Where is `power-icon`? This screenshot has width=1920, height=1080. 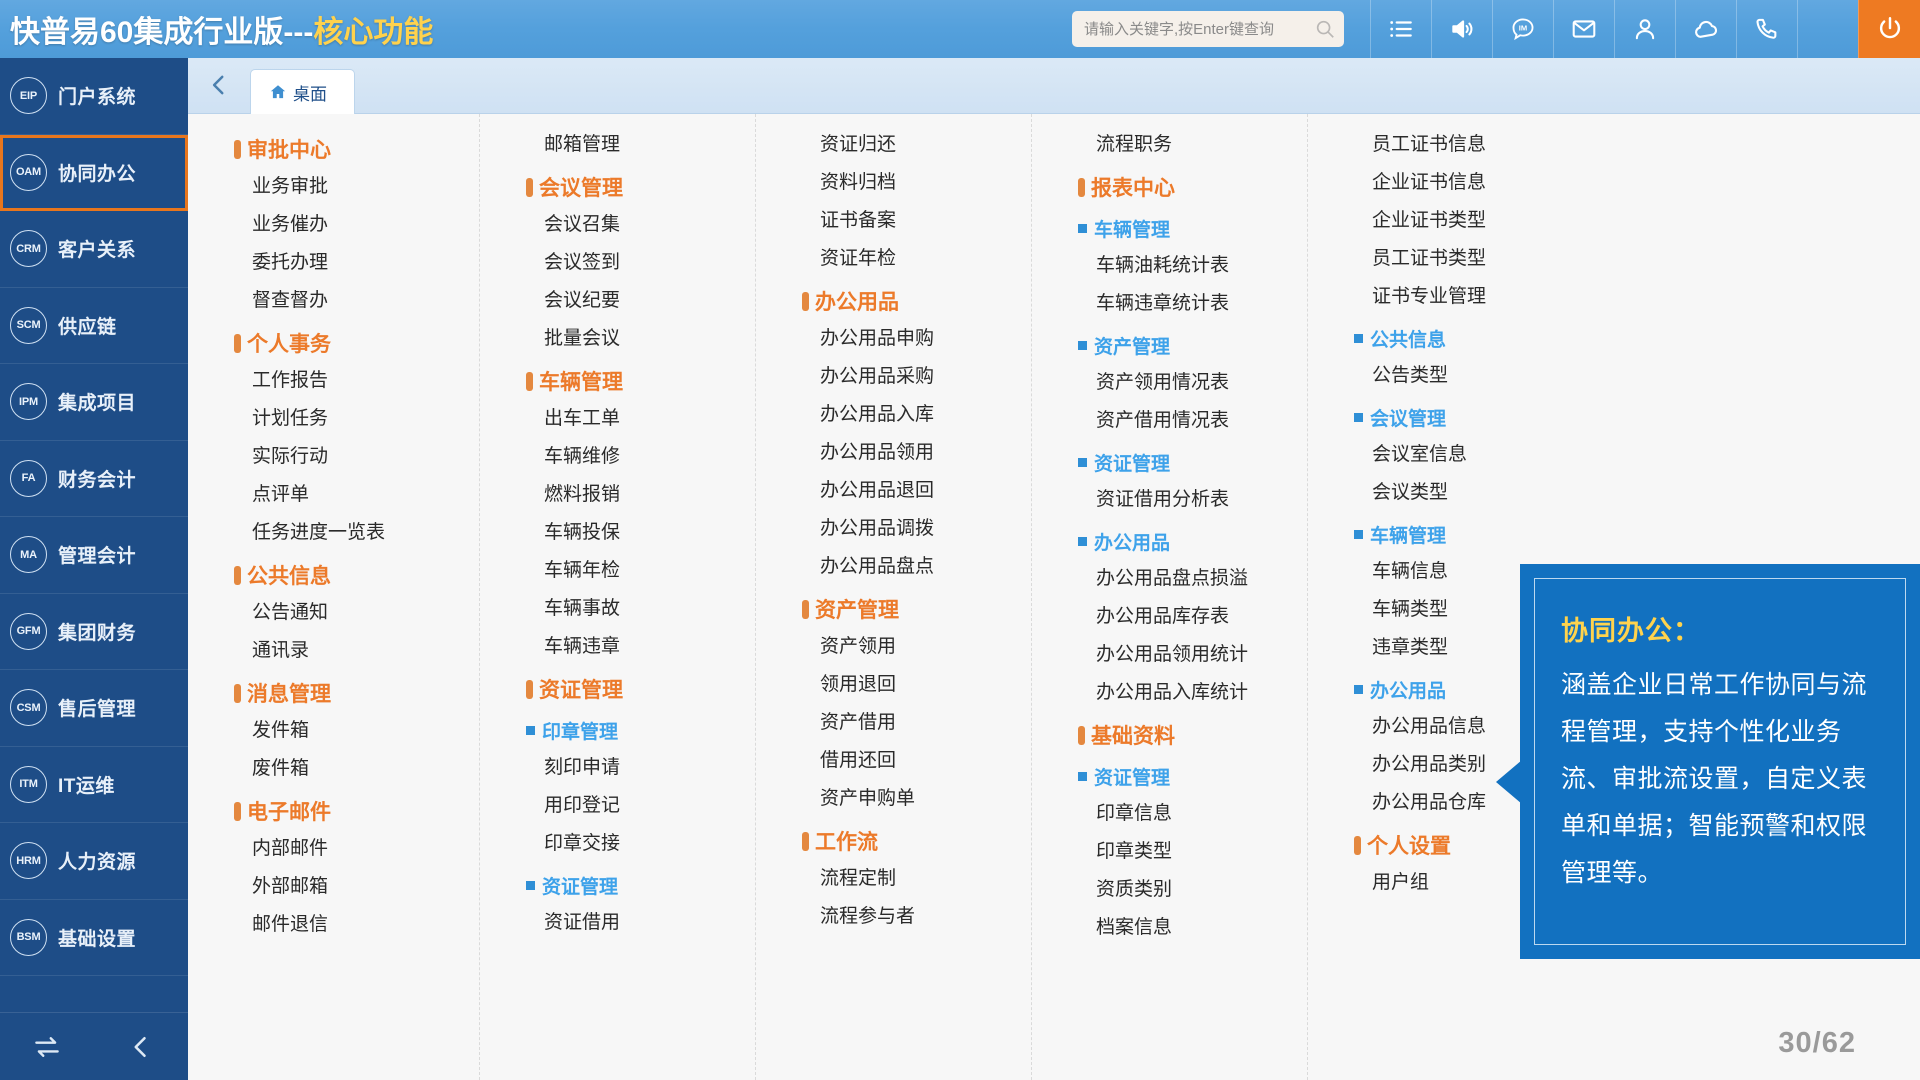
power-icon is located at coordinates (1889, 29).